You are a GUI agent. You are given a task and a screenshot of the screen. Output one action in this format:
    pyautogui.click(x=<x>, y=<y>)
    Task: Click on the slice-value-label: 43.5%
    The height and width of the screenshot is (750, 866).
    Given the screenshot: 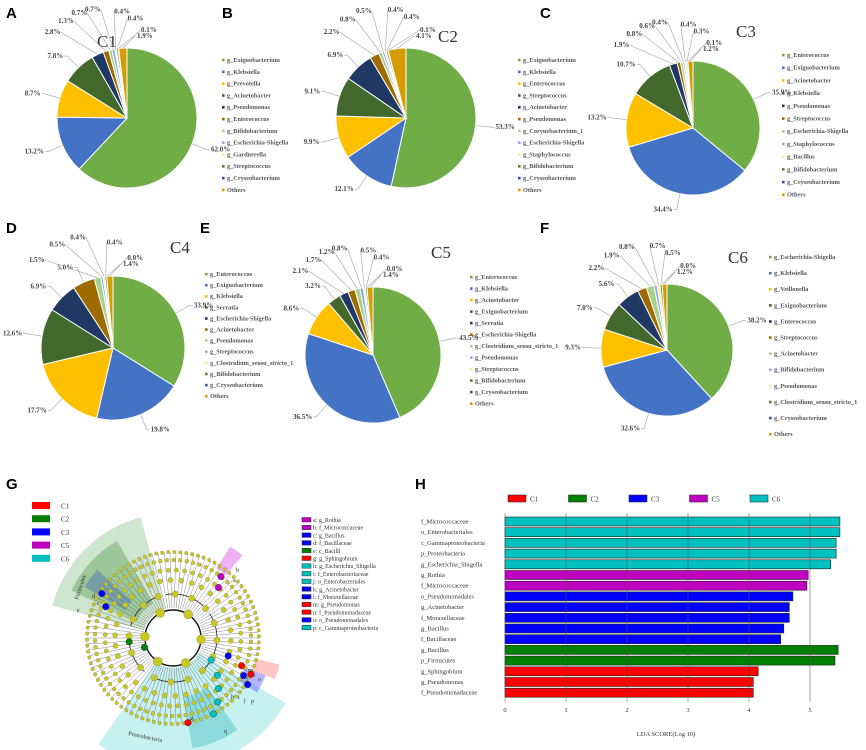 What is the action you would take?
    pyautogui.click(x=468, y=338)
    